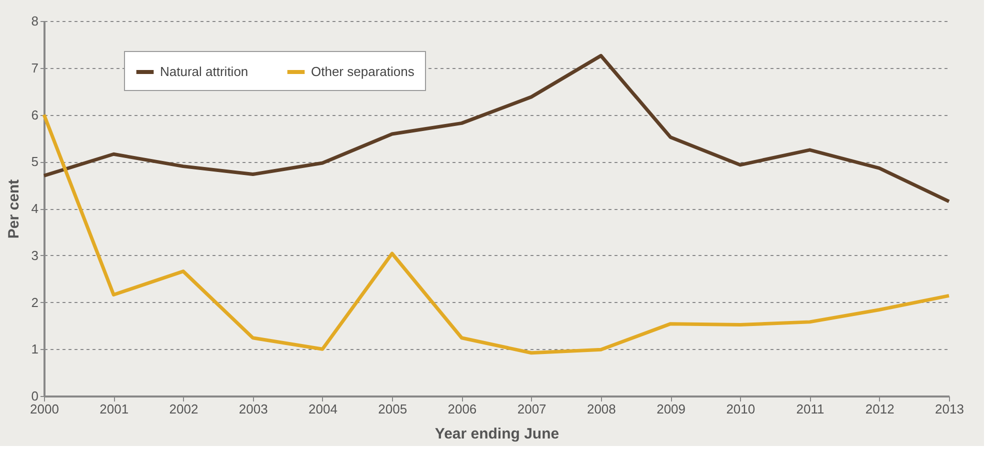 This screenshot has width=987, height=456. What do you see at coordinates (810, 409) in the screenshot?
I see `x-tick-label: 2011` at bounding box center [810, 409].